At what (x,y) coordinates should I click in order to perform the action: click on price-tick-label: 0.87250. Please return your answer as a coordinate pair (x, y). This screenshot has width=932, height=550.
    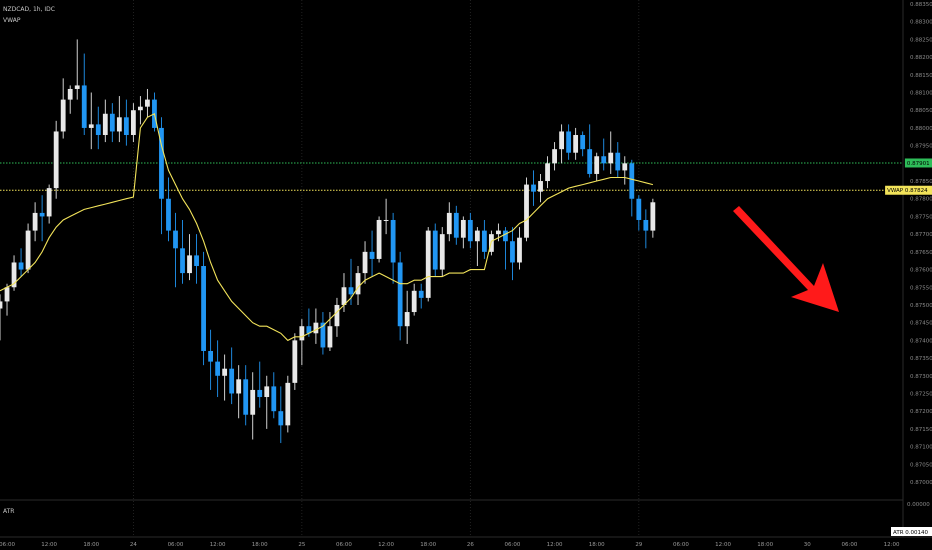
    Looking at the image, I should click on (921, 394).